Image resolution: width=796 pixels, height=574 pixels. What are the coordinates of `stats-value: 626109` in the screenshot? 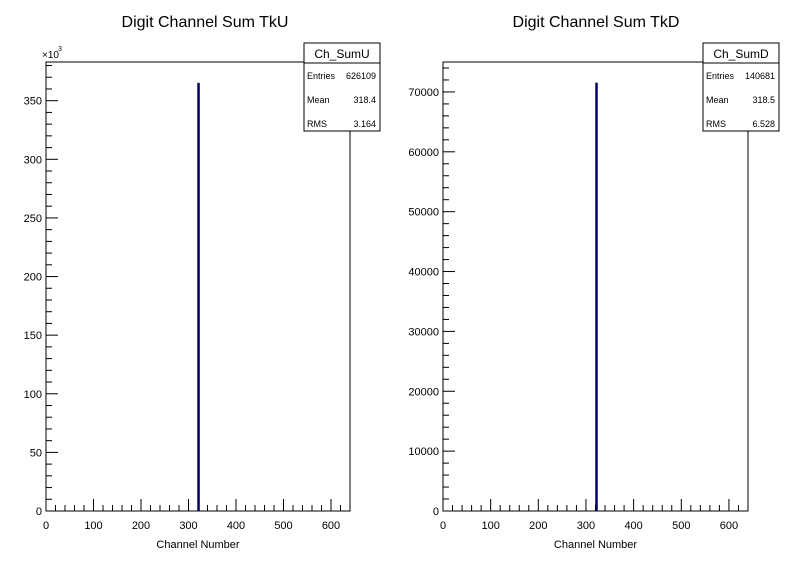 It's located at (361, 76).